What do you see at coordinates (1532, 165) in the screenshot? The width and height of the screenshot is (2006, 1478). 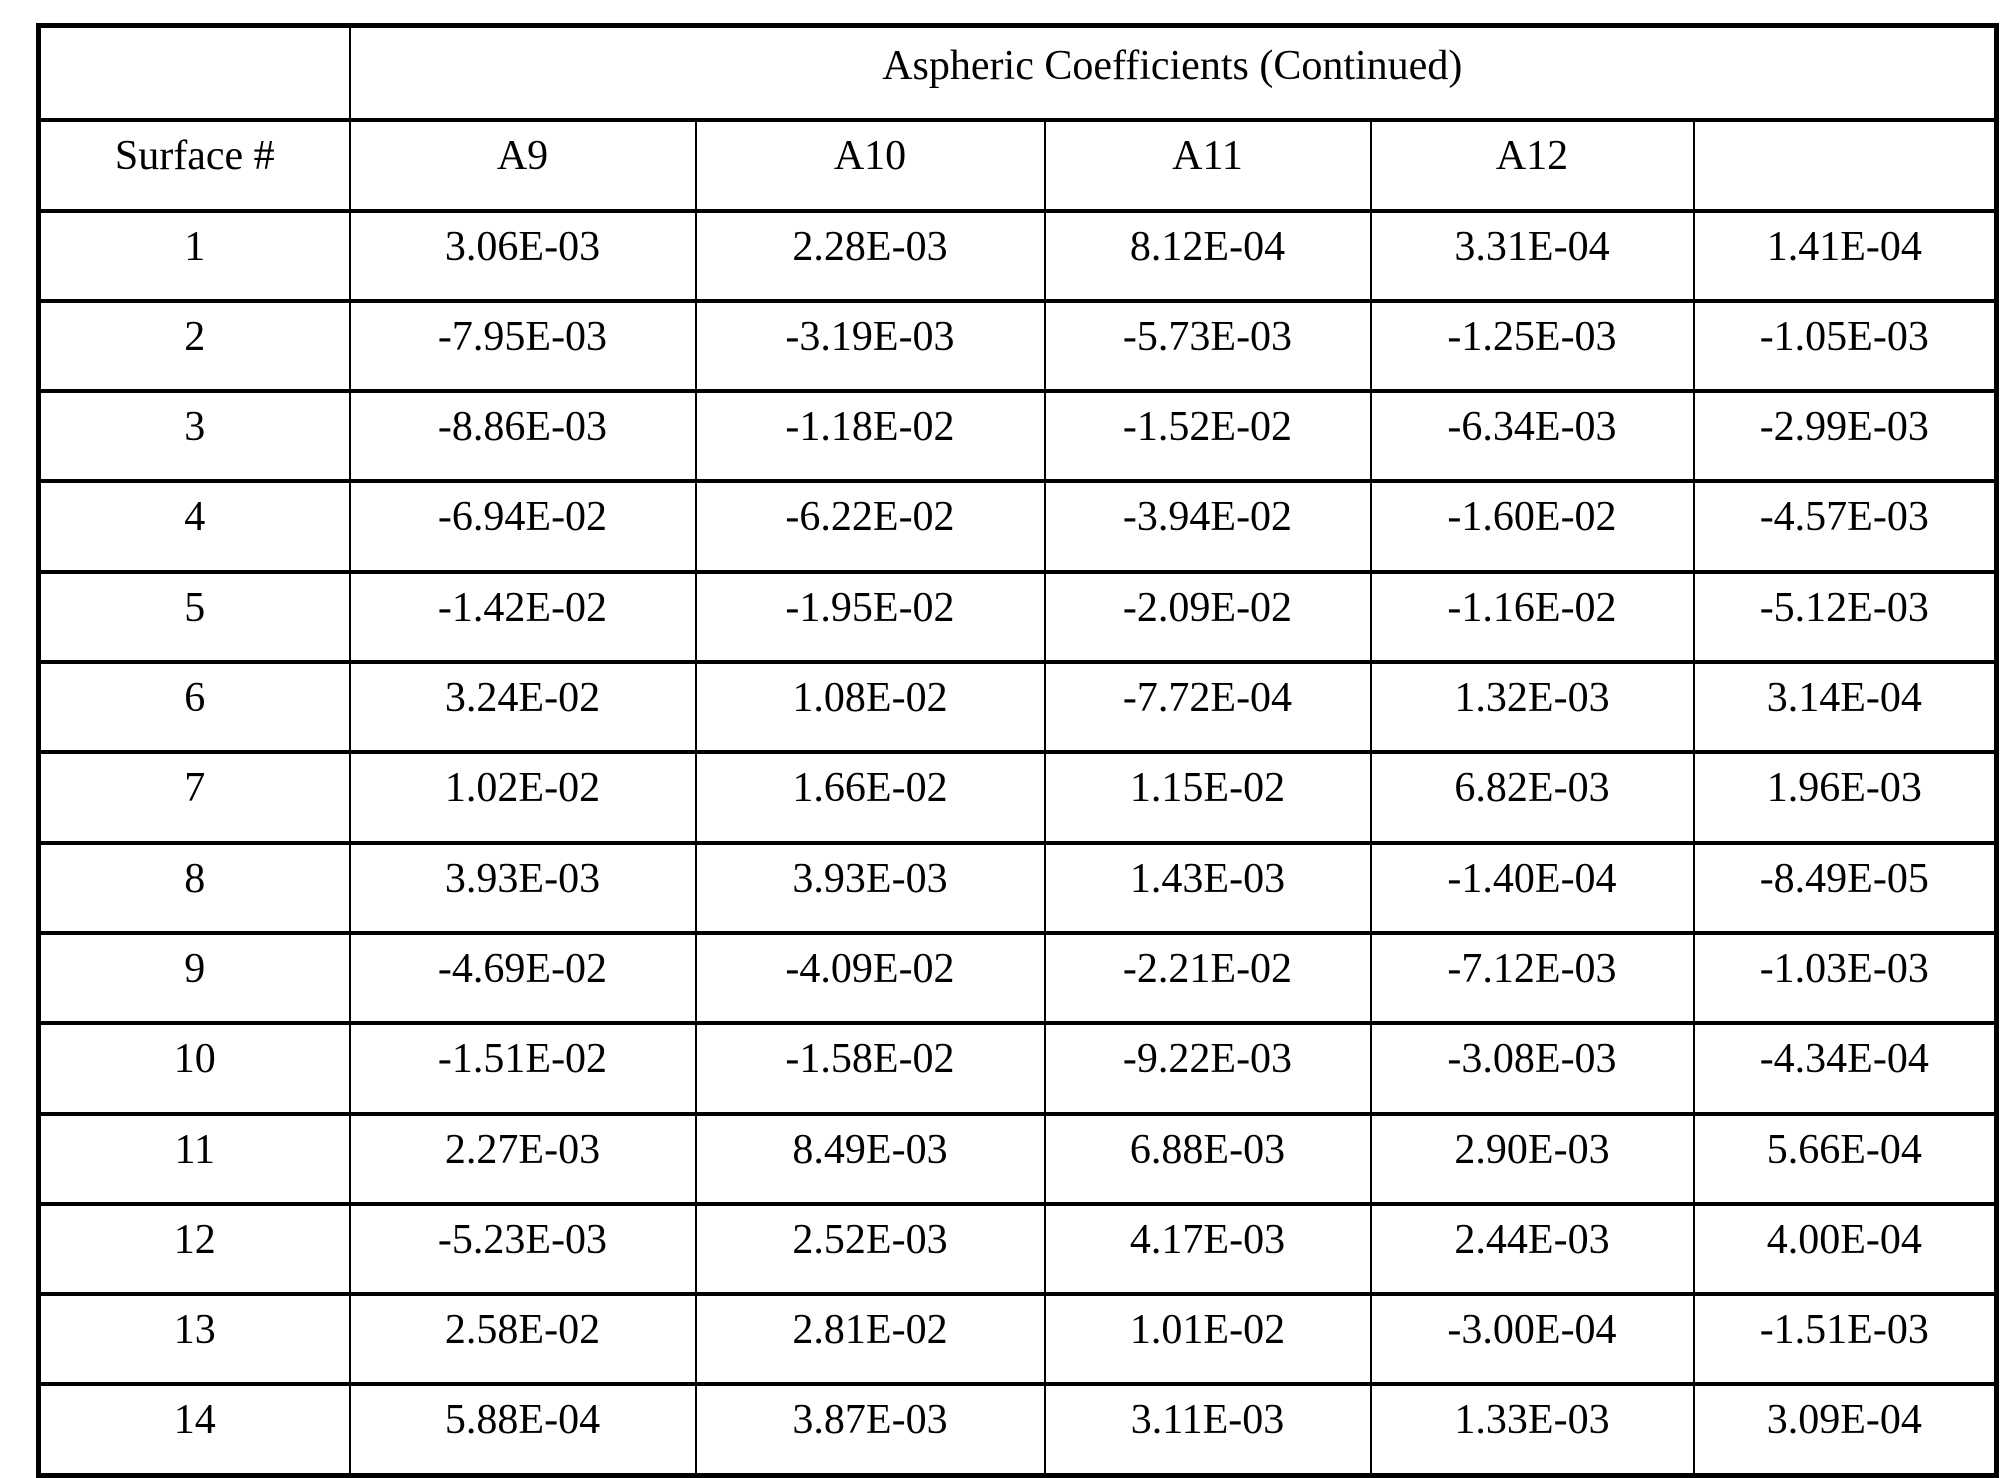 I see `col-header-a12: A12` at bounding box center [1532, 165].